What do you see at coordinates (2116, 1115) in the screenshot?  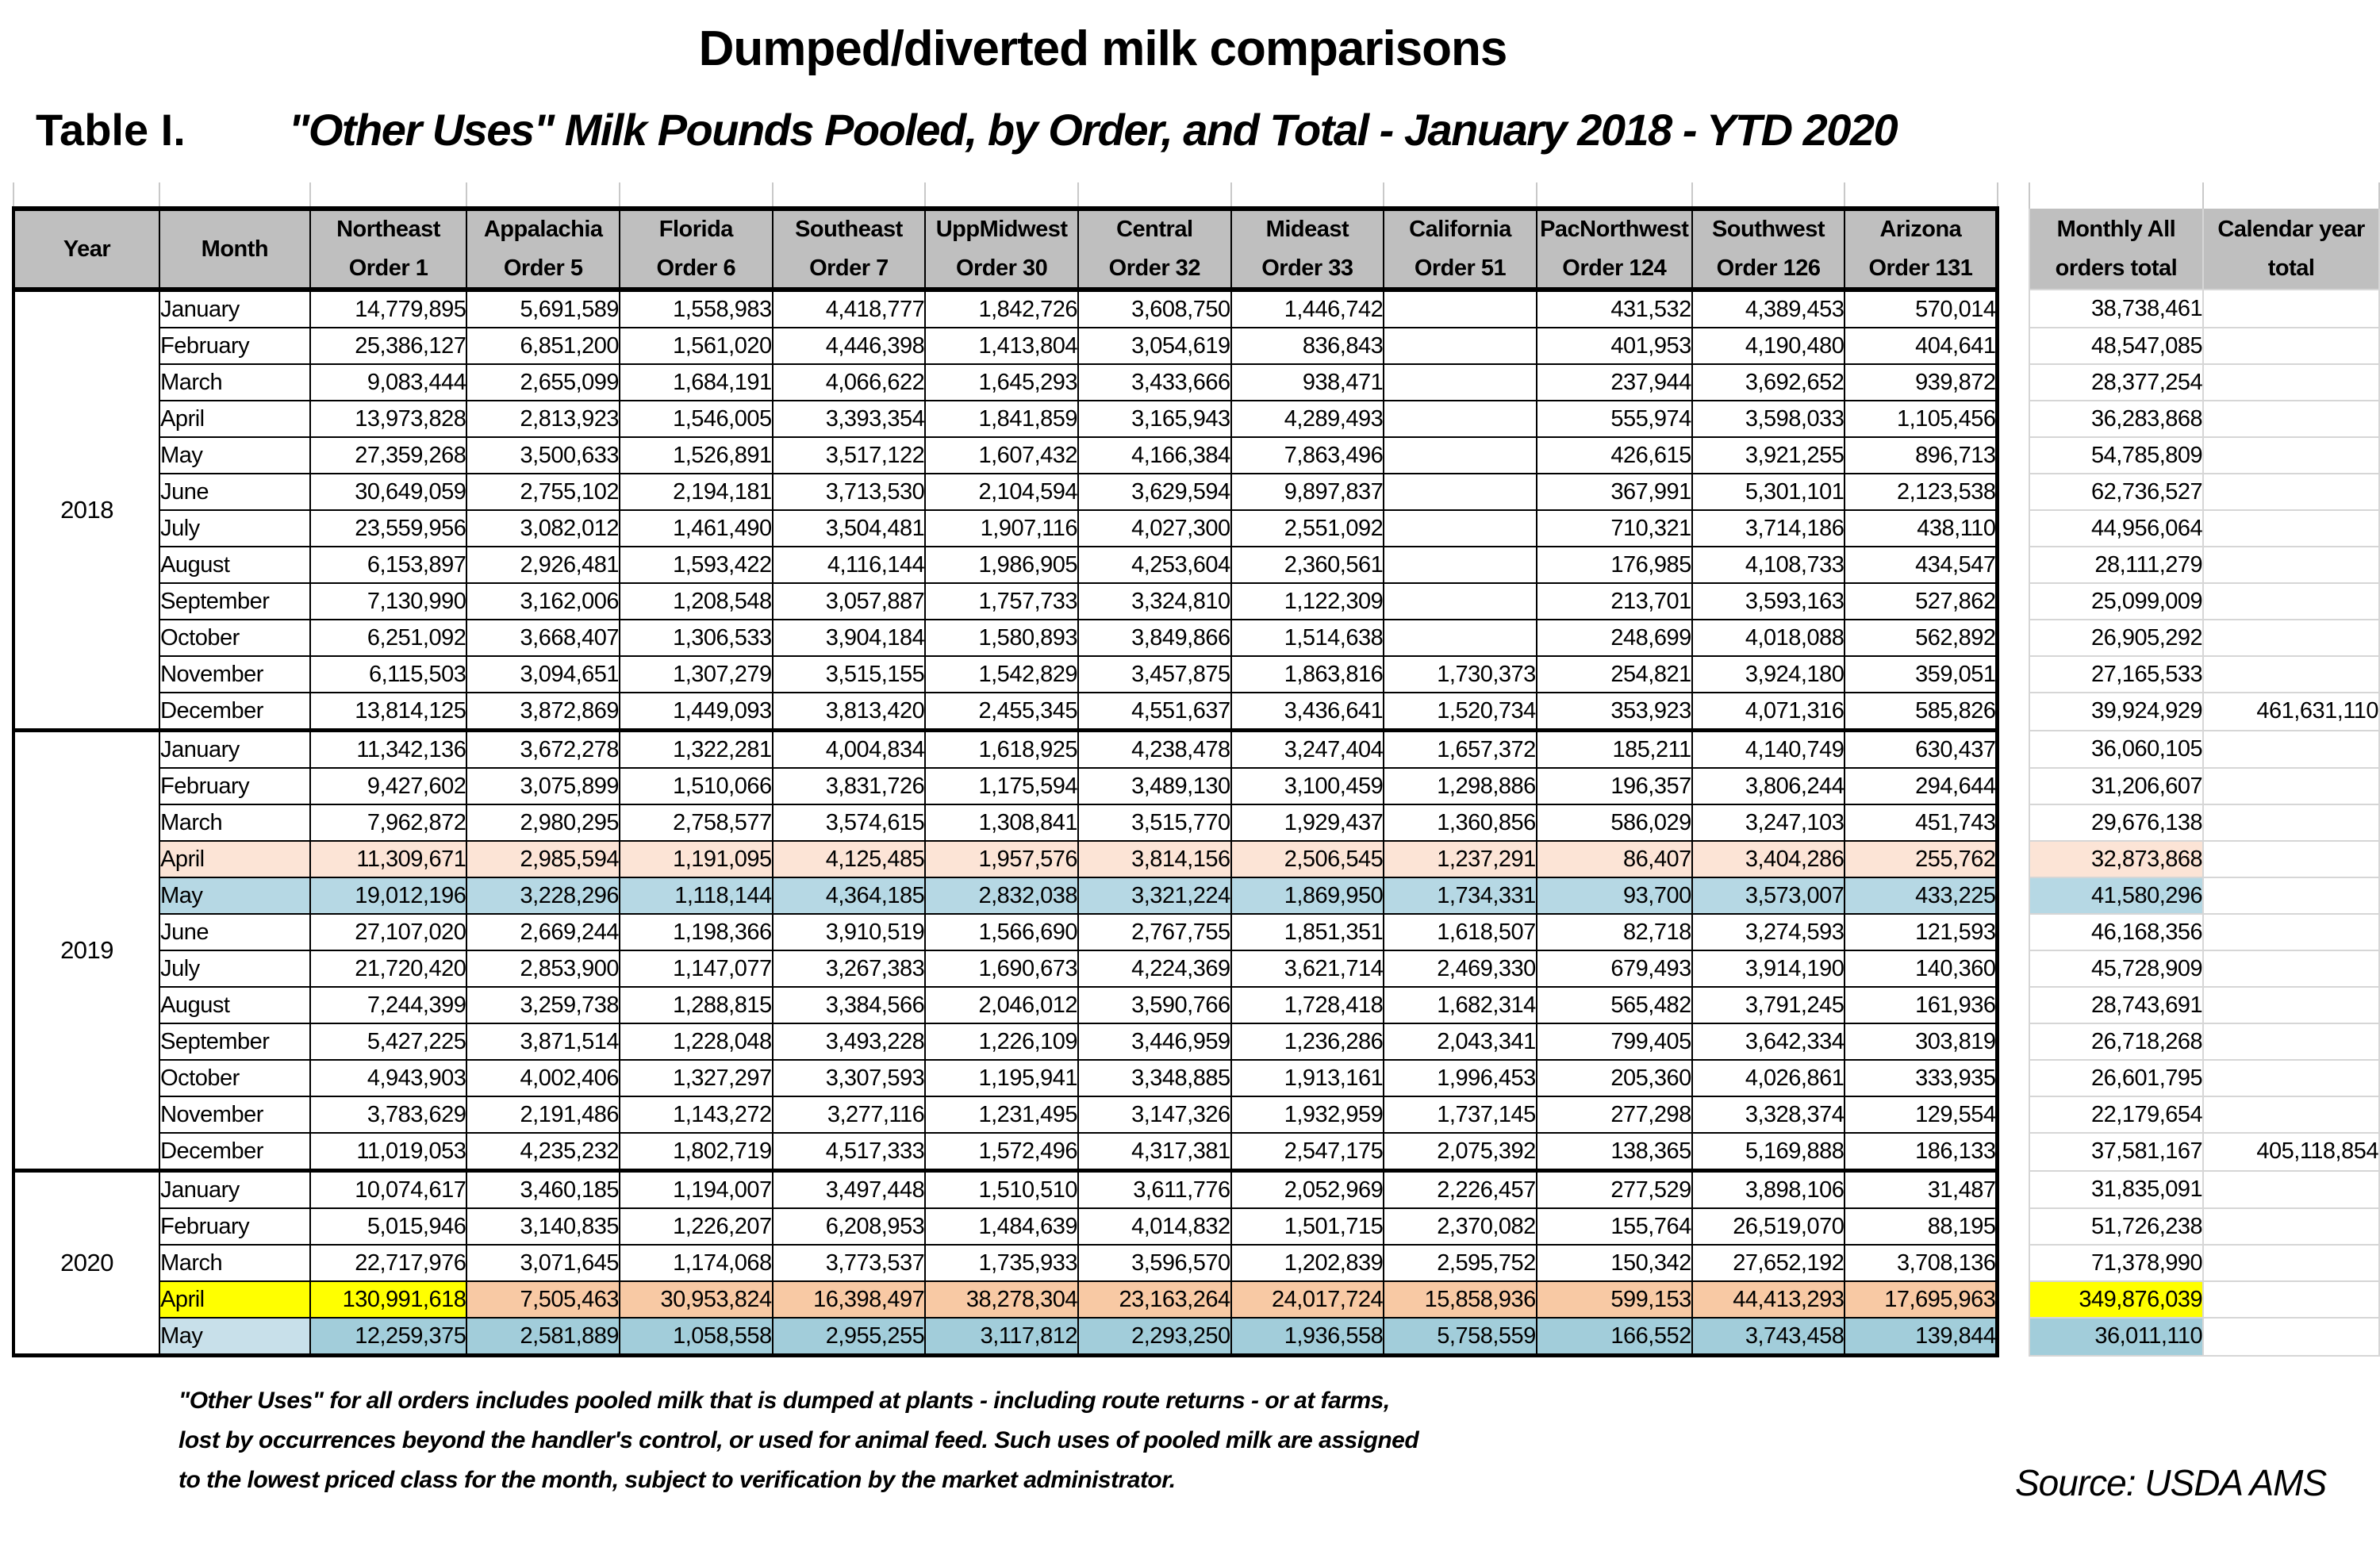 I see `monthly-total-cell: 22,179,654` at bounding box center [2116, 1115].